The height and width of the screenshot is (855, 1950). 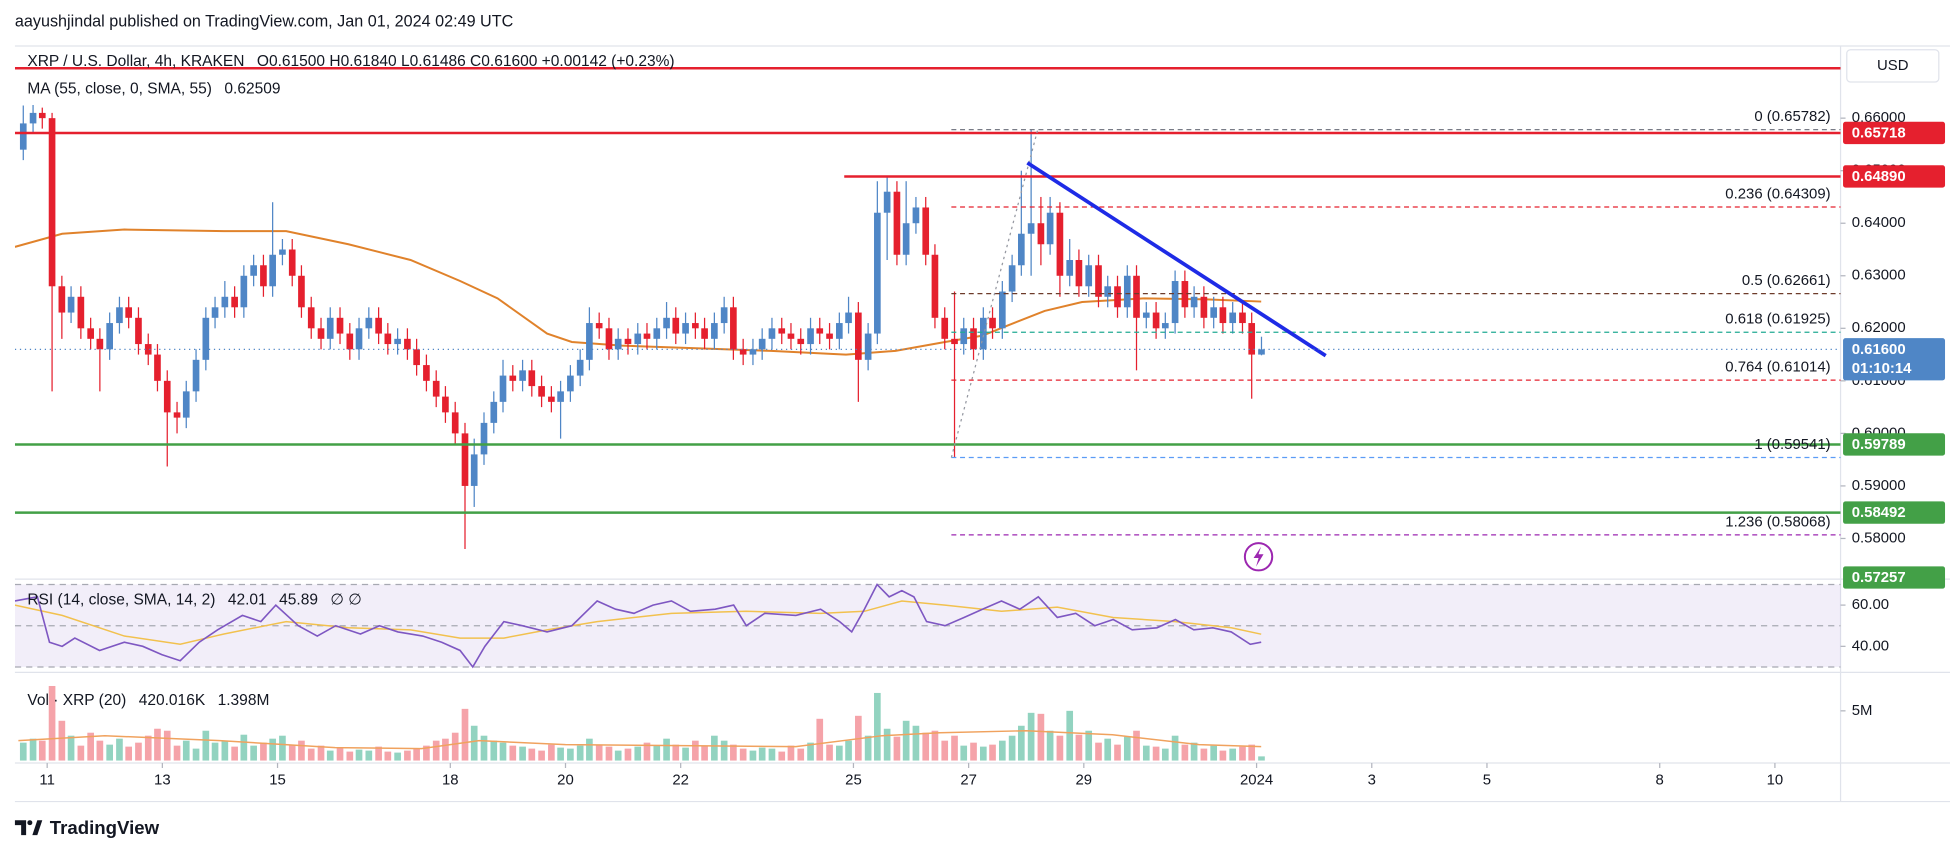 What do you see at coordinates (1893, 66) in the screenshot?
I see `currency-box` at bounding box center [1893, 66].